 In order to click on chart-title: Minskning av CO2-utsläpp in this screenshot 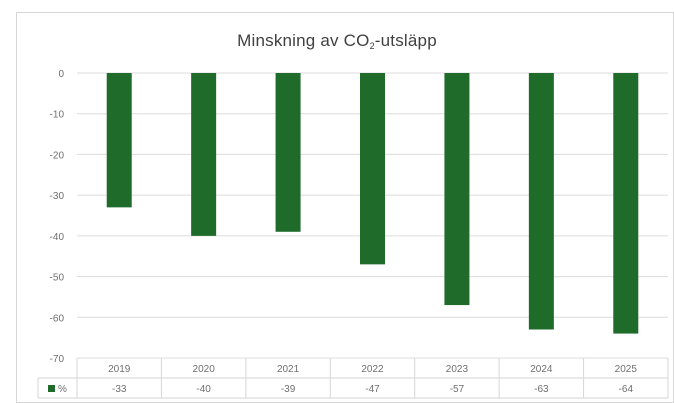, I will do `click(337, 41)`.